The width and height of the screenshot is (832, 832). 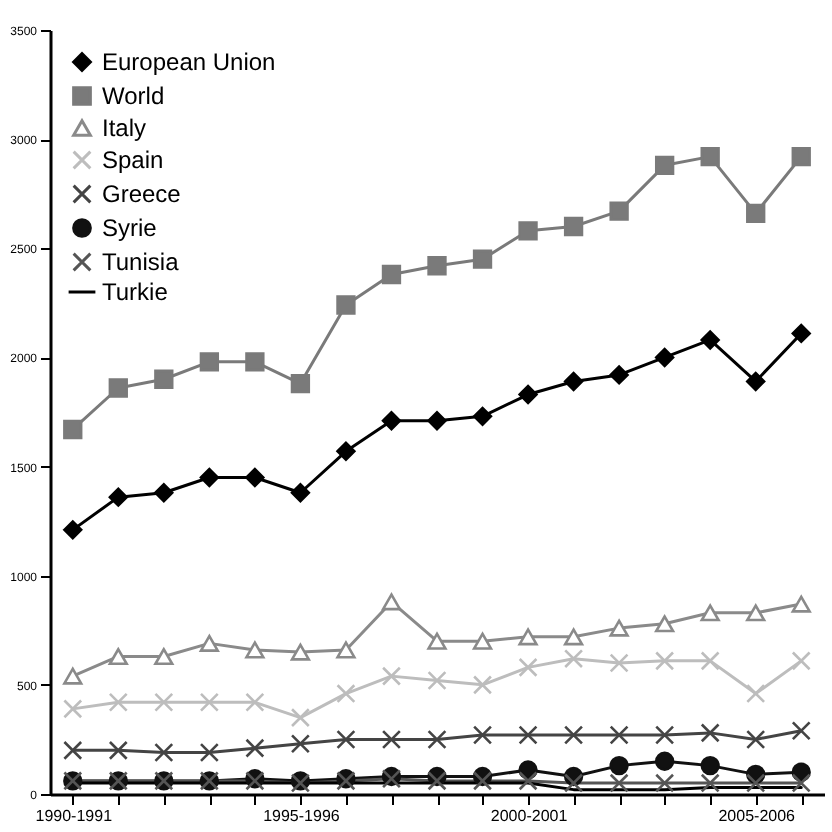 What do you see at coordinates (302, 816) in the screenshot?
I see `x-tick-label: 1995-1996` at bounding box center [302, 816].